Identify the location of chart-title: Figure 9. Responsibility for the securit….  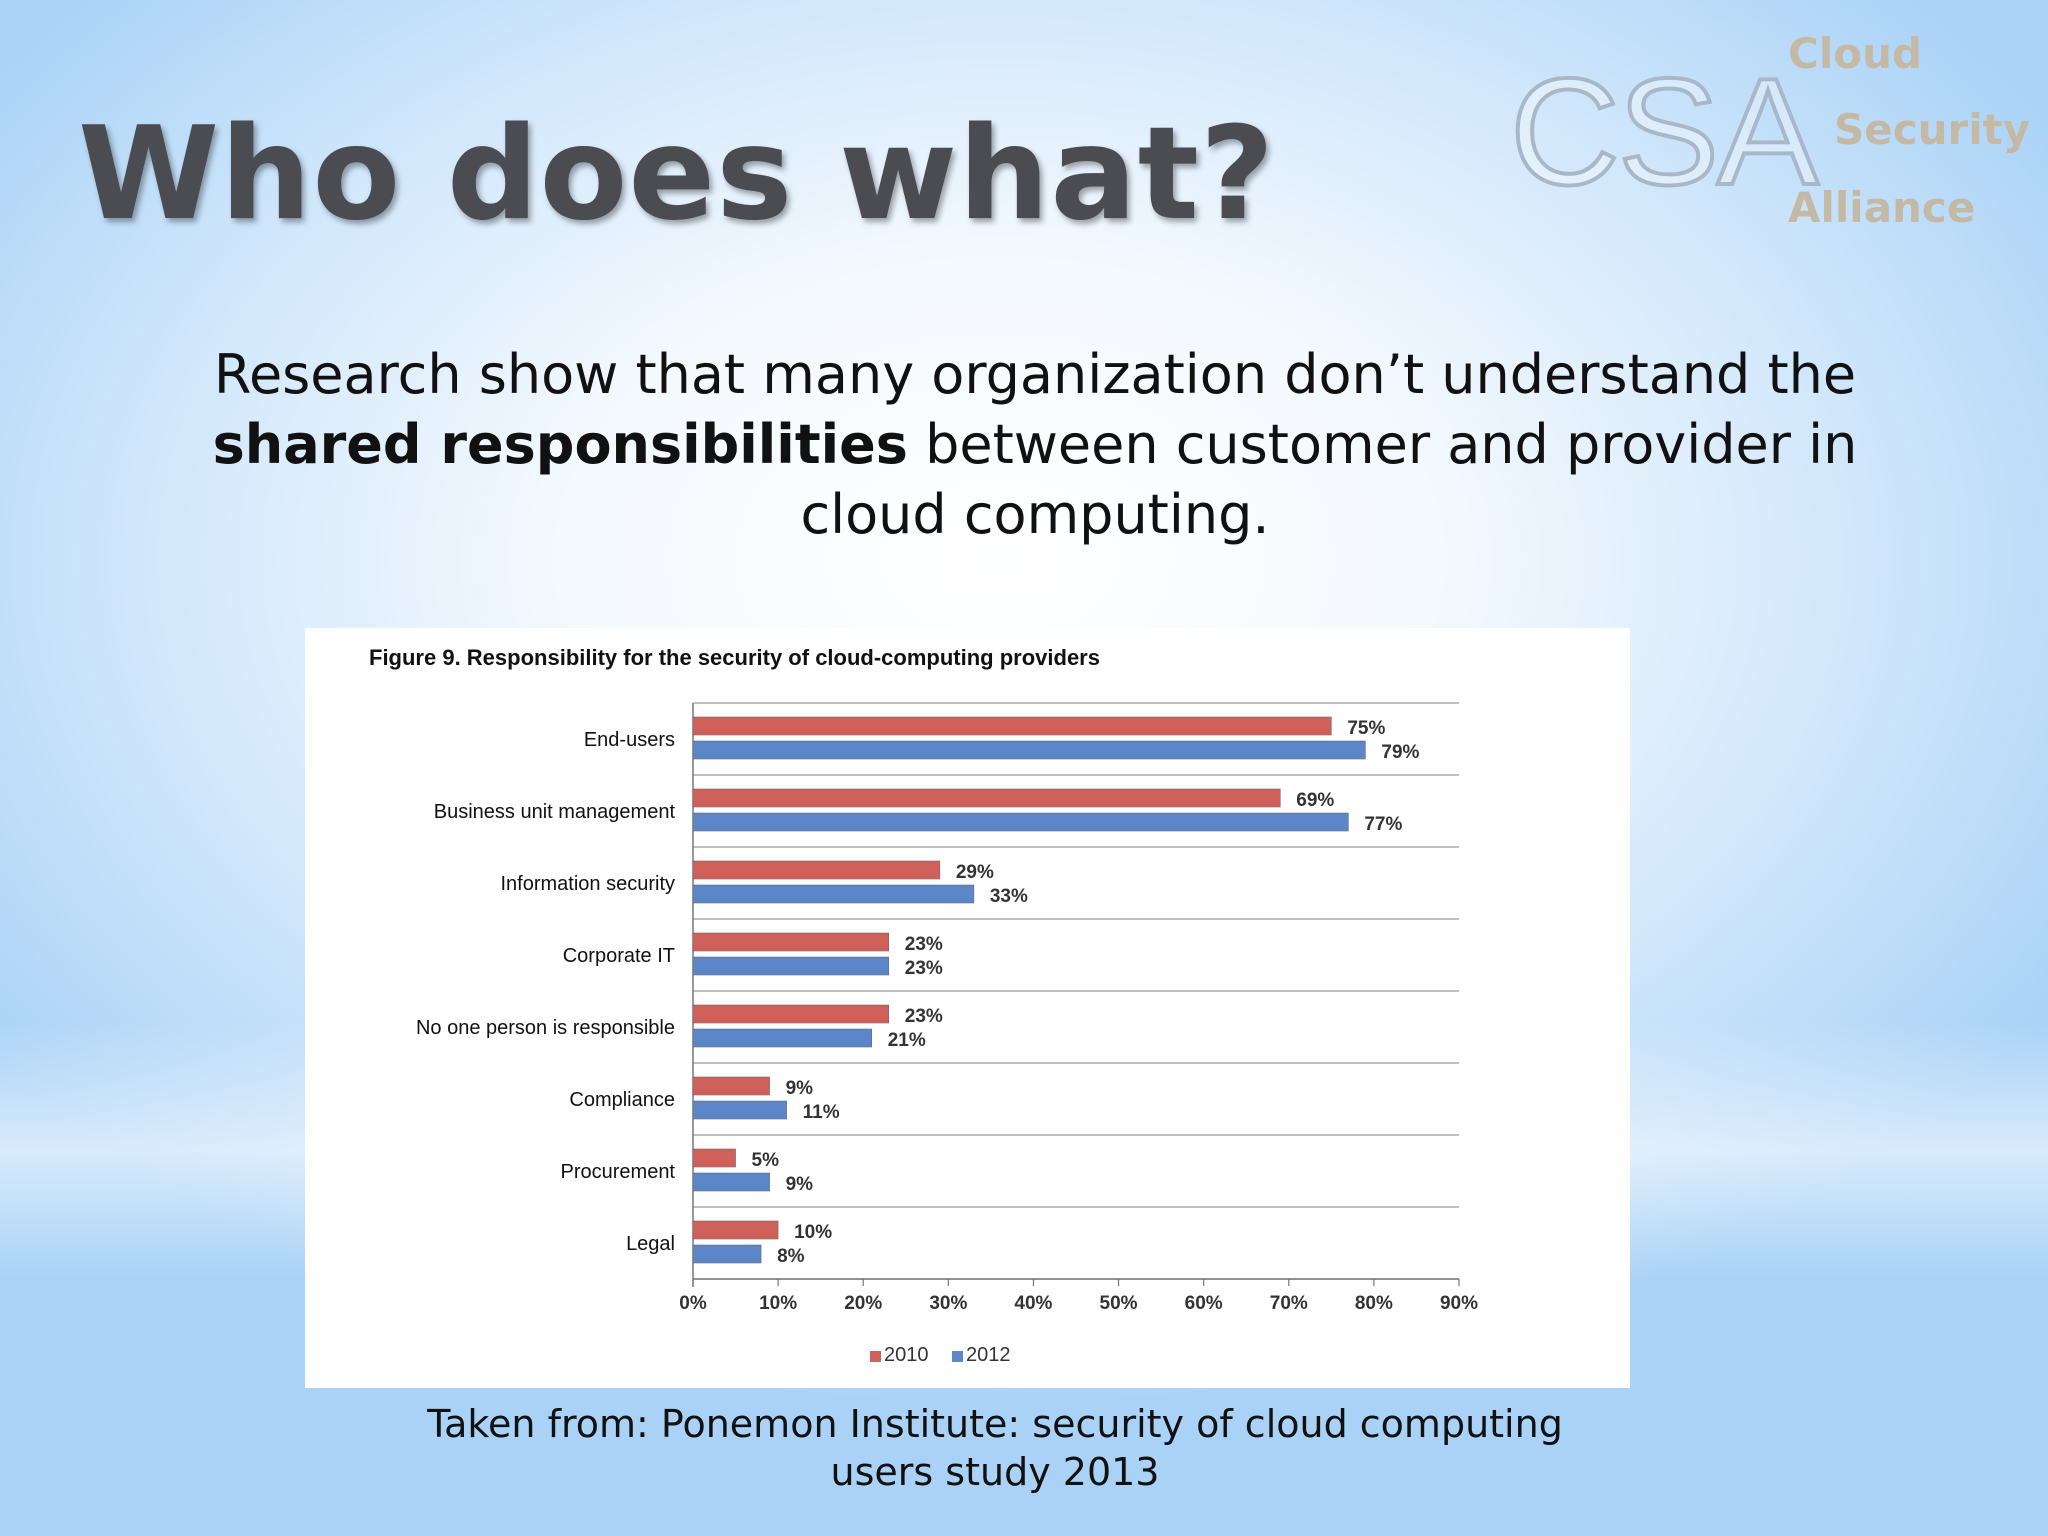
(734, 657).